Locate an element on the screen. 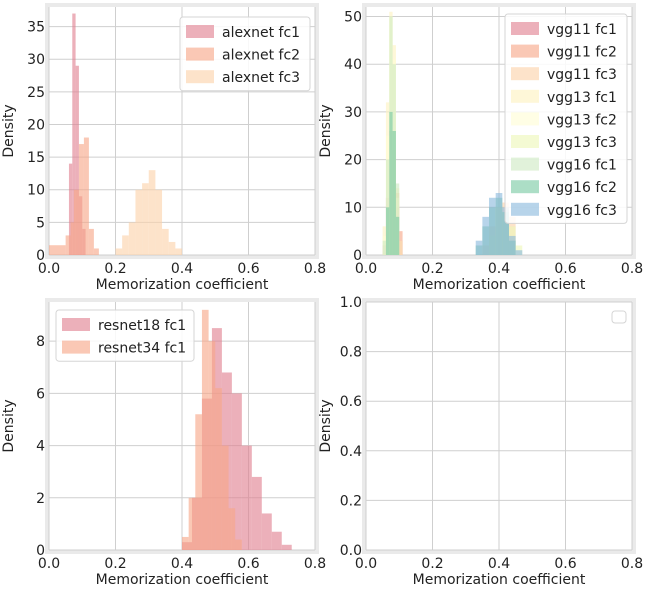 The height and width of the screenshot is (596, 650). legend-label: vgg11 fc3 is located at coordinates (582, 75).